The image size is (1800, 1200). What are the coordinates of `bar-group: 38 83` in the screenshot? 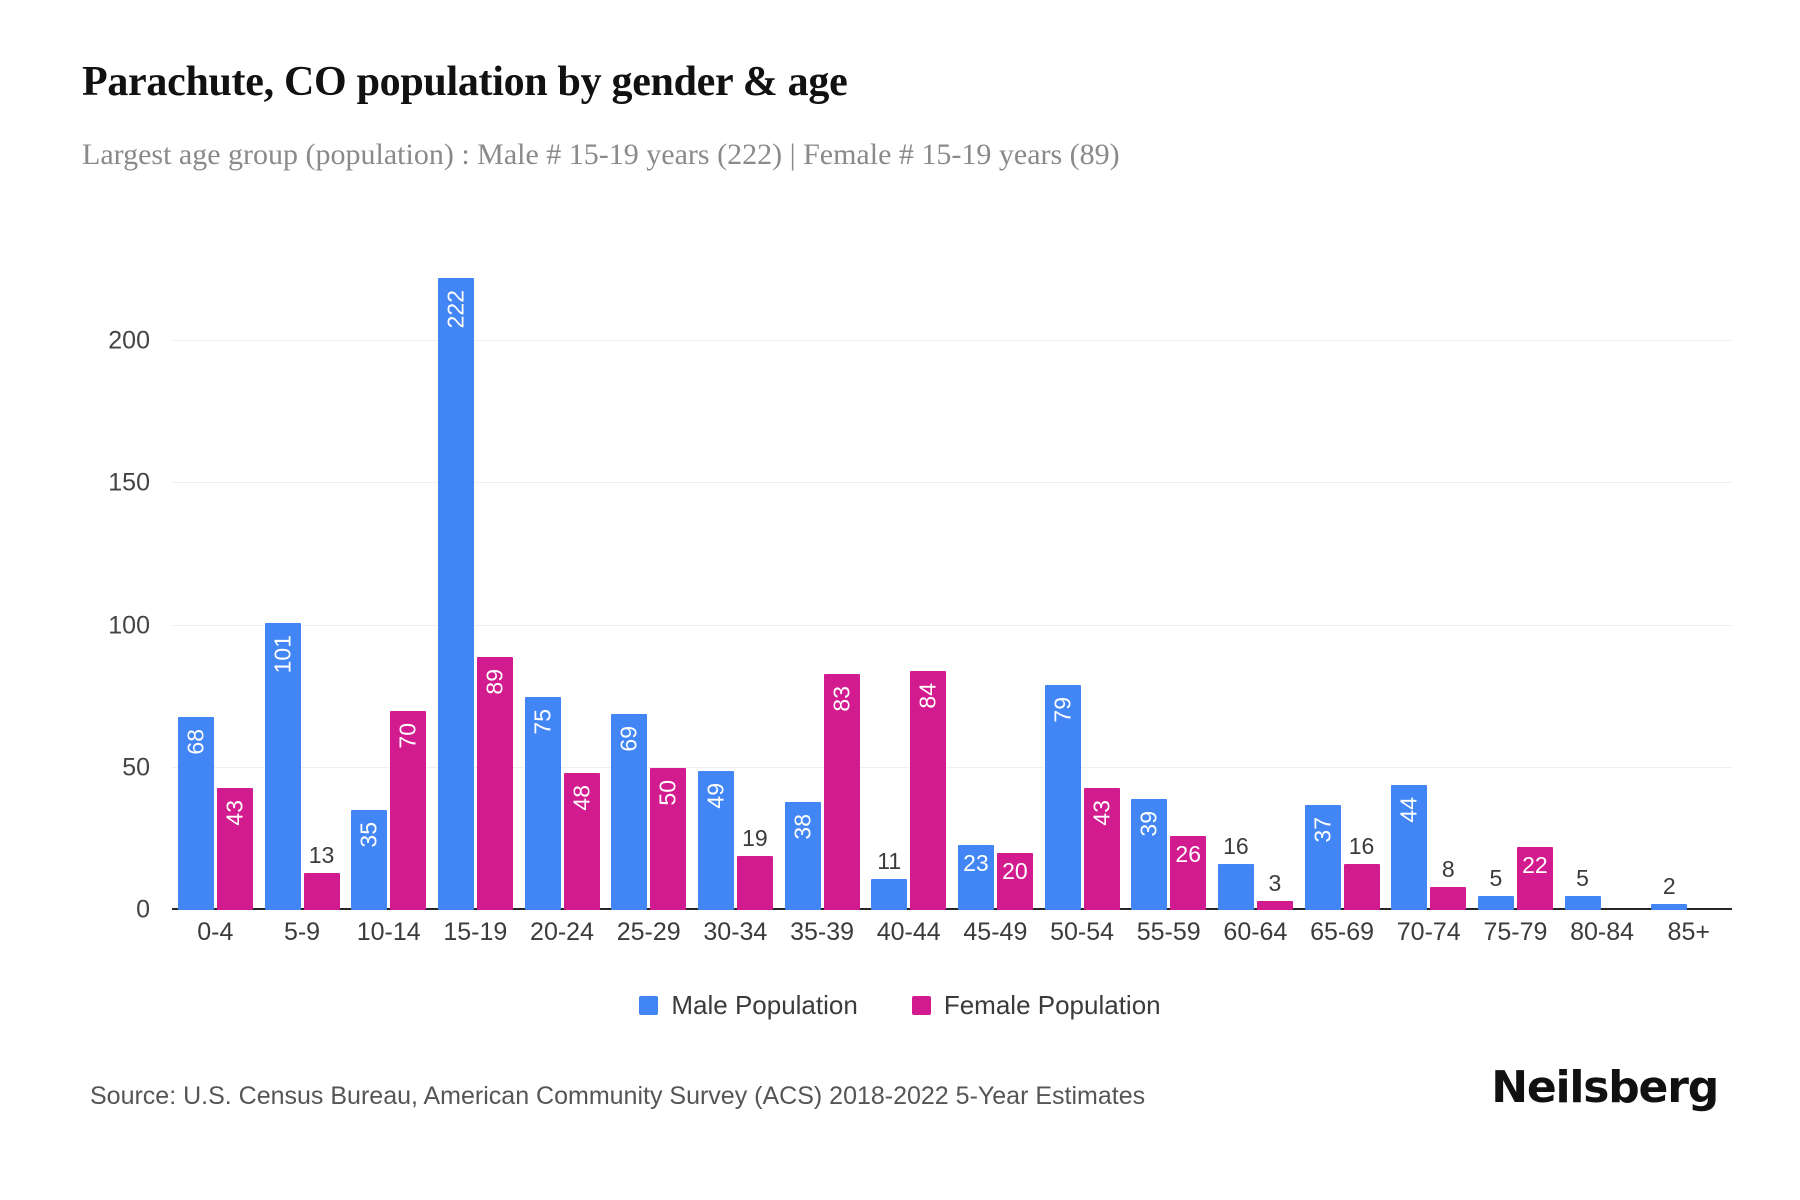 It's located at (822, 580).